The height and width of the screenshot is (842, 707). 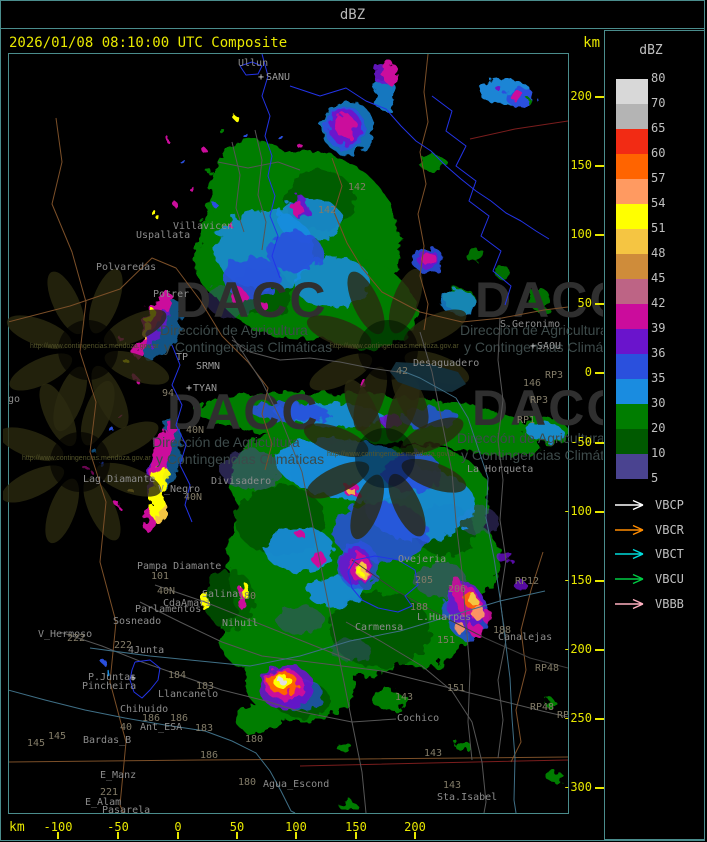 What do you see at coordinates (669, 579) in the screenshot?
I see `vector-label: VBCU` at bounding box center [669, 579].